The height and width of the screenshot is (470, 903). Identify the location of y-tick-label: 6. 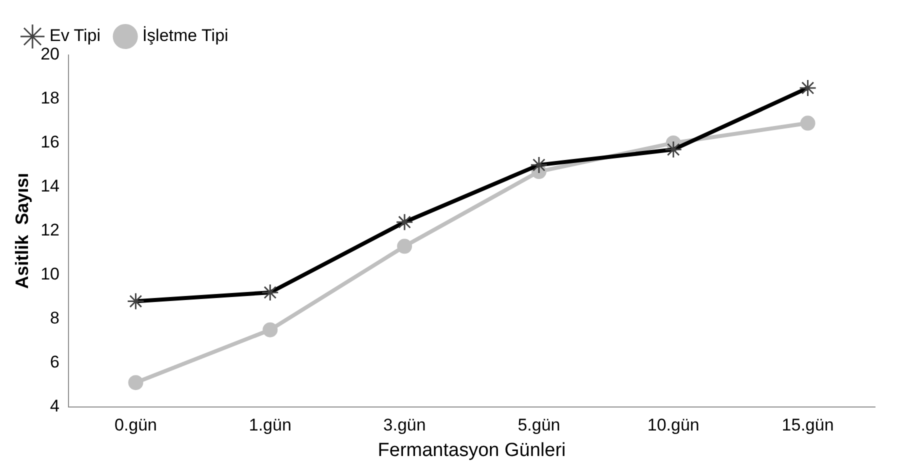
(55, 362).